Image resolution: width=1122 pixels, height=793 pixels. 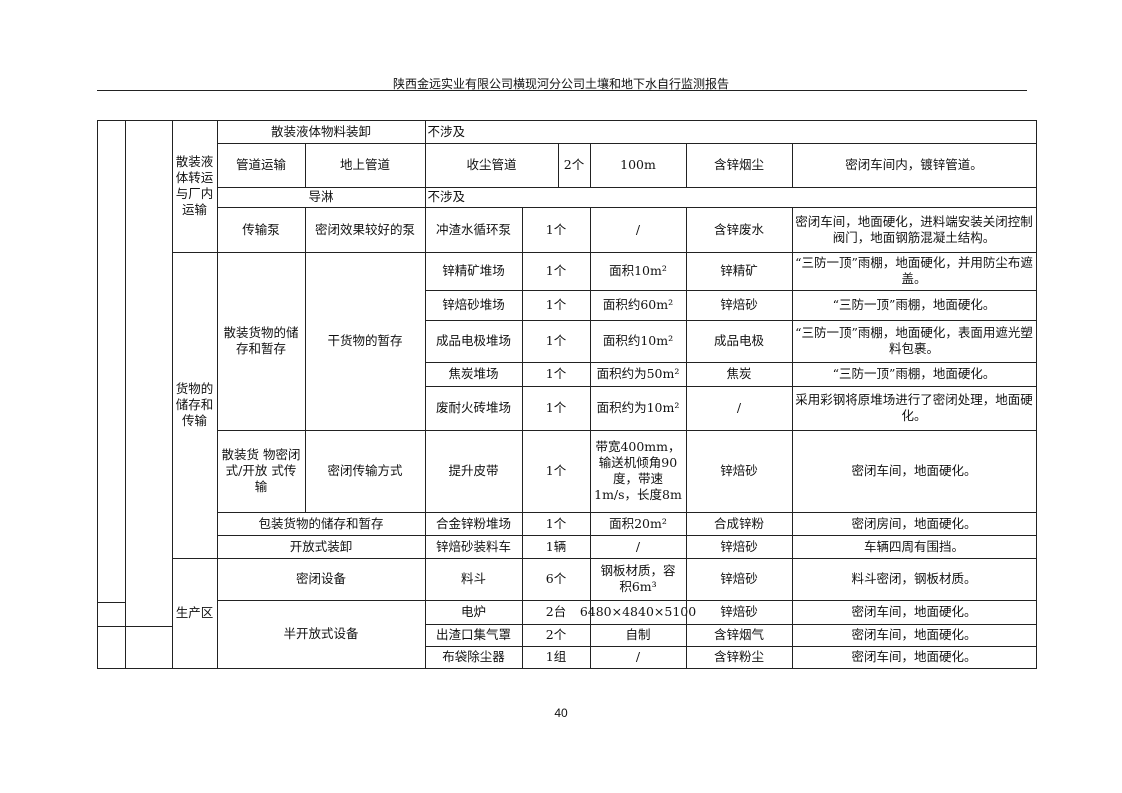 I want to click on table-cell-r13-e: 钢板材质，容 积6m³, so click(x=638, y=579).